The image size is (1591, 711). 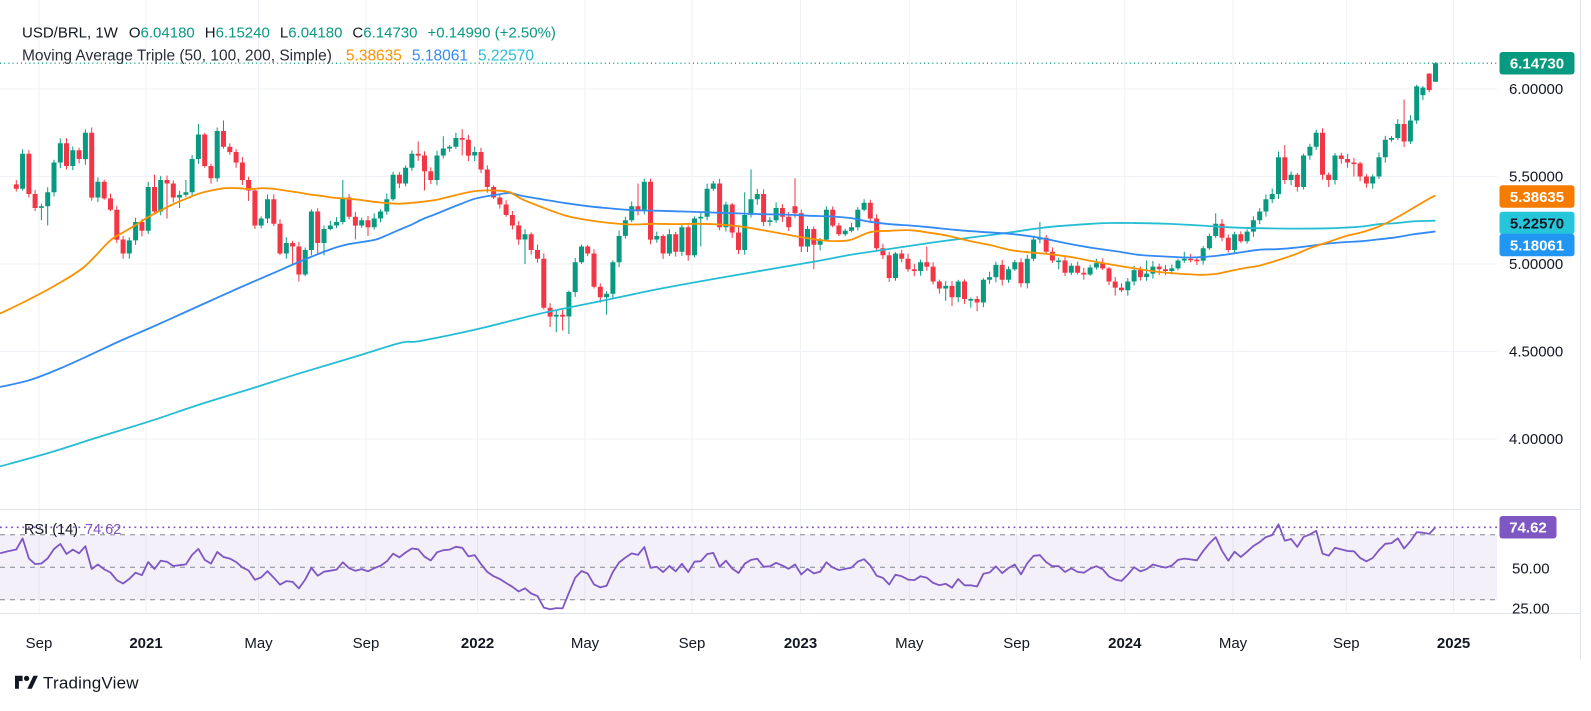 What do you see at coordinates (1537, 223) in the screenshot?
I see `svg-text: 5.22570` at bounding box center [1537, 223].